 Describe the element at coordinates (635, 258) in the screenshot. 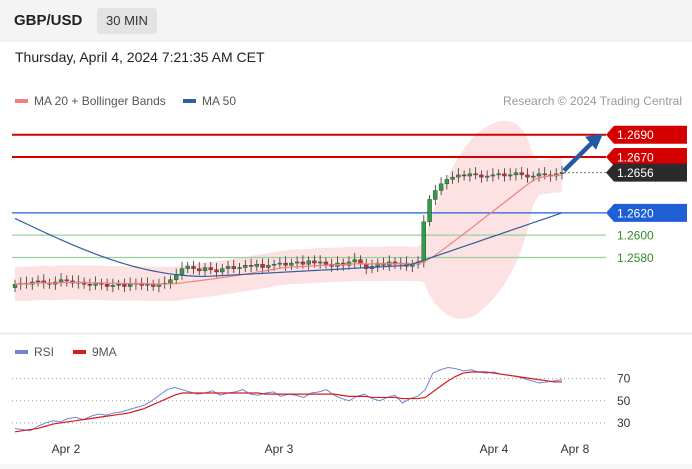

I see `price-level-label: 1.2580` at that location.